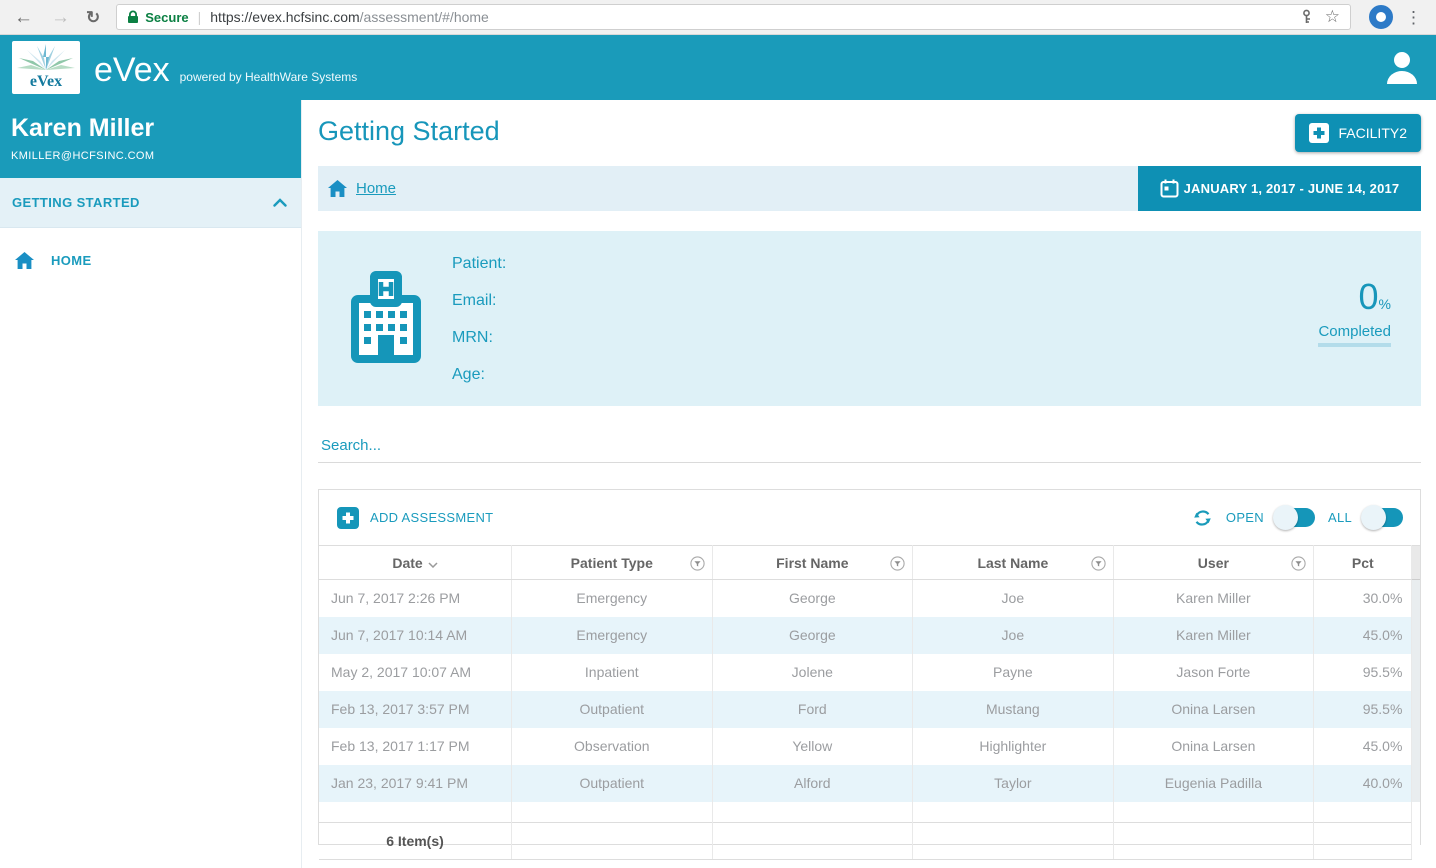 Image resolution: width=1436 pixels, height=868 pixels. Describe the element at coordinates (1318, 133) in the screenshot. I see `plus-icon` at that location.